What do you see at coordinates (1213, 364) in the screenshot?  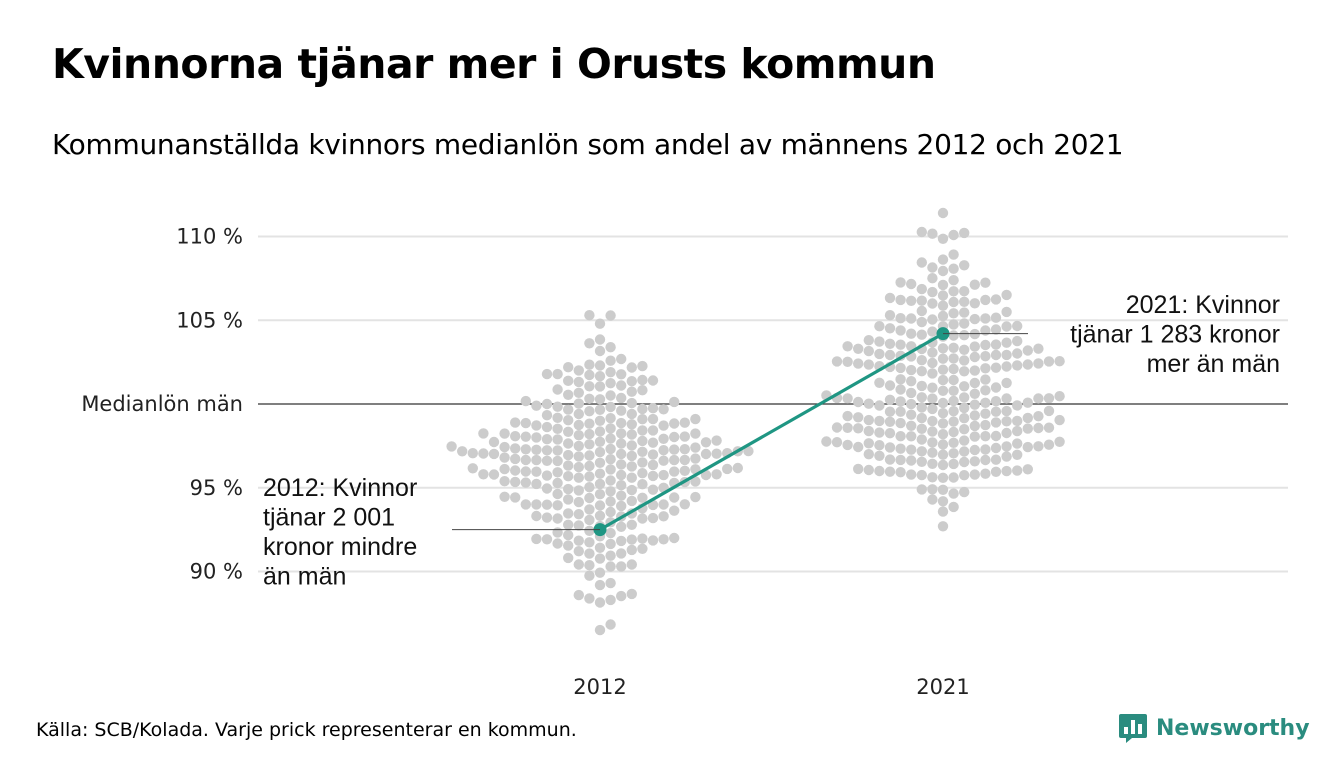 I see `annotation-line: mer än män` at bounding box center [1213, 364].